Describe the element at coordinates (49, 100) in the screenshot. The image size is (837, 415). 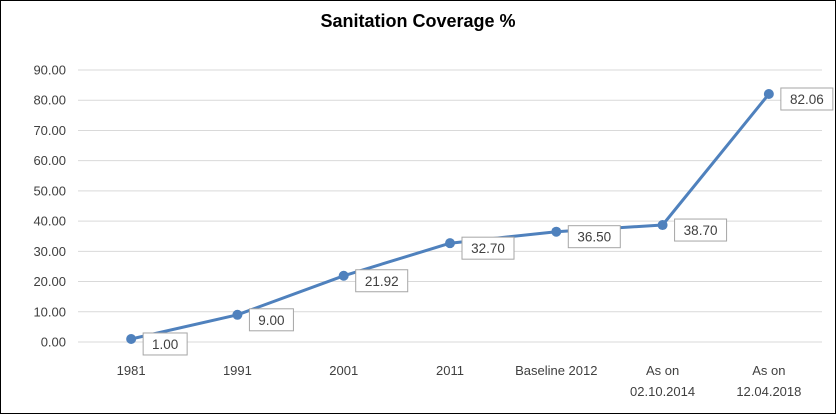
I see `y-tick-label: 80.00` at that location.